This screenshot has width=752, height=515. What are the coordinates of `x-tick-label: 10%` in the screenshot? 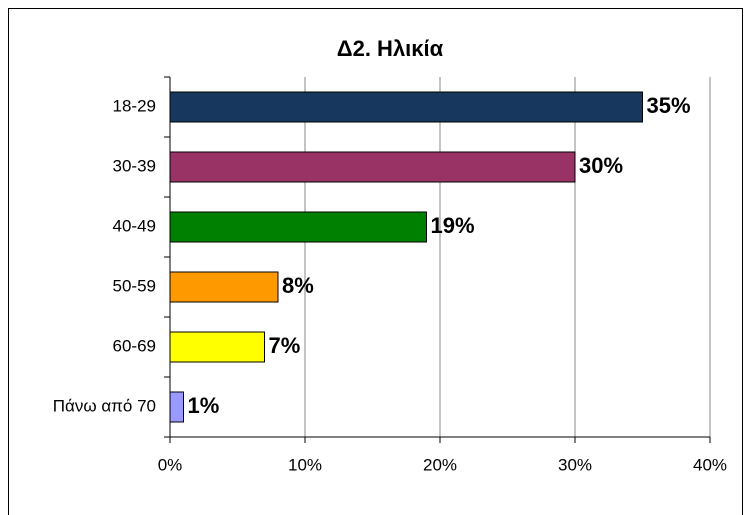 It's located at (305, 464).